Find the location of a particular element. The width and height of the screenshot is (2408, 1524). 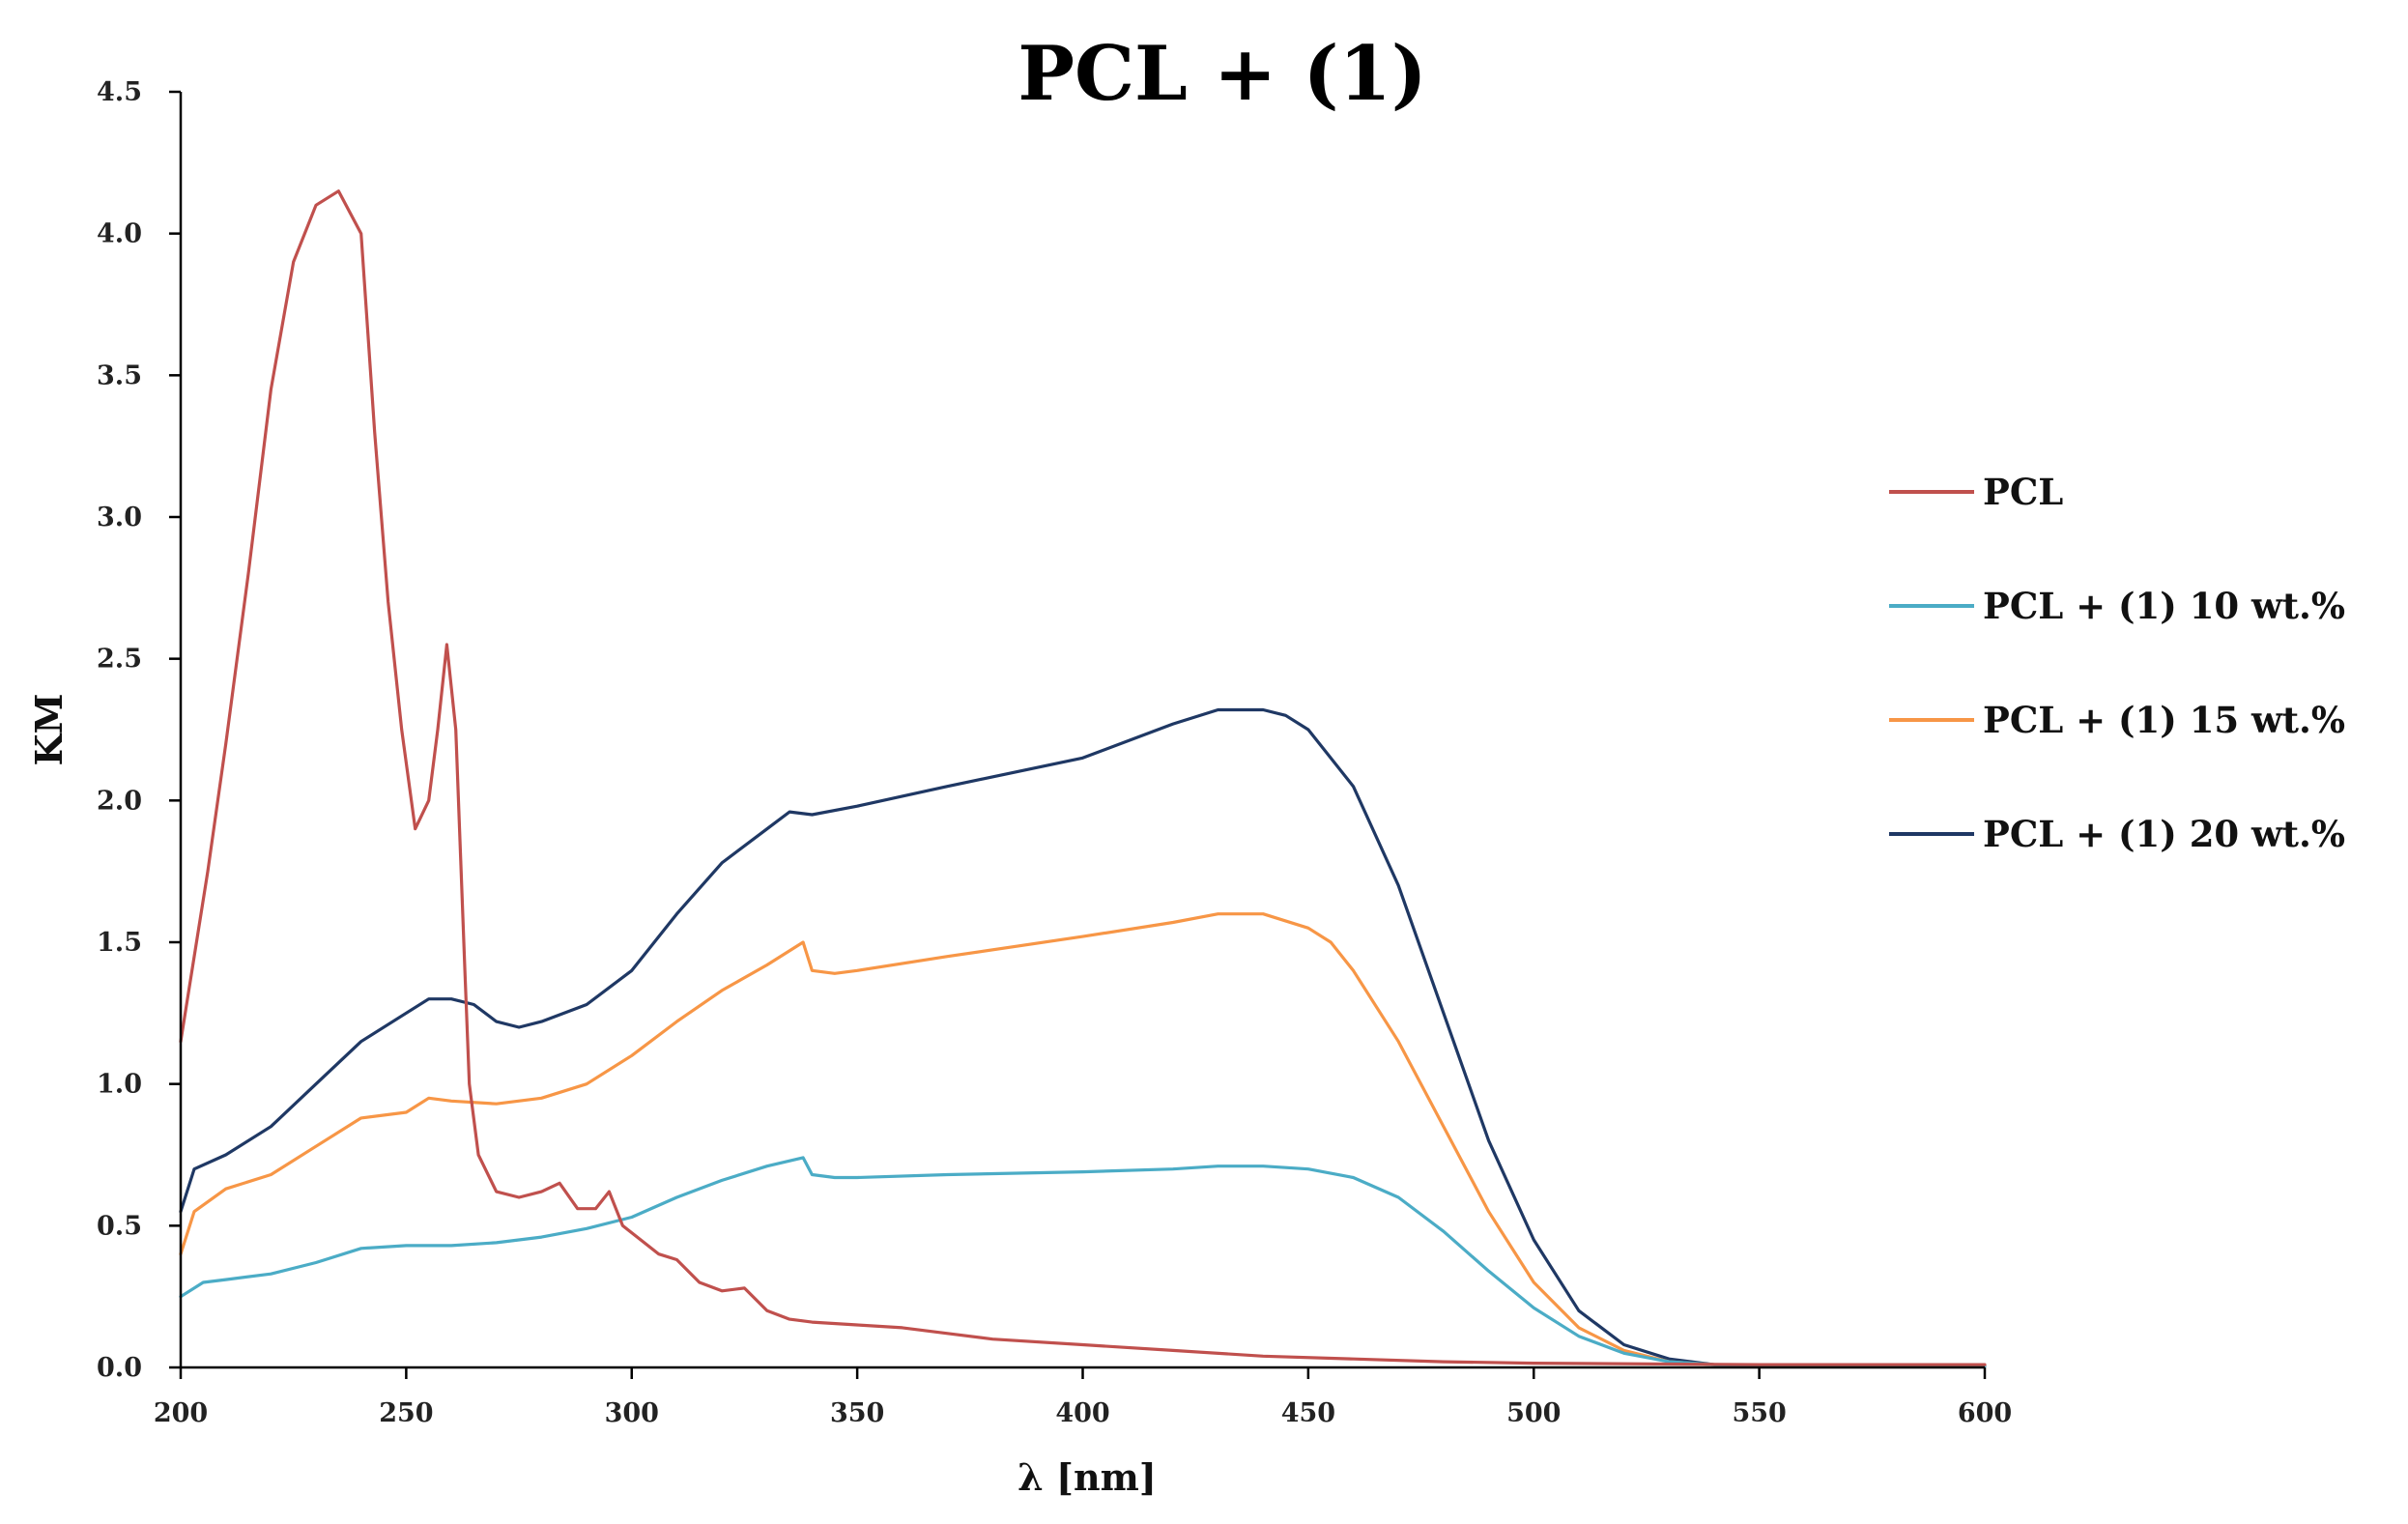

x-tick-label: 250 is located at coordinates (406, 1413).